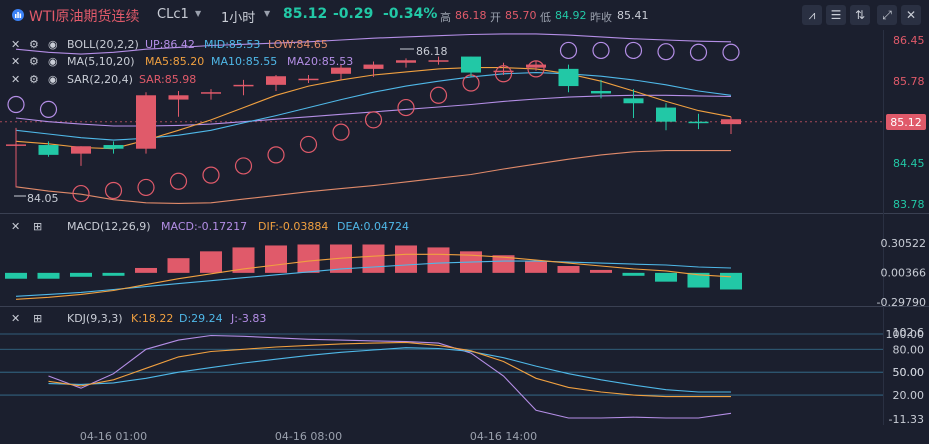 The height and width of the screenshot is (444, 929). What do you see at coordinates (201, 318) in the screenshot?
I see `legend-d-value: D:29.24` at bounding box center [201, 318].